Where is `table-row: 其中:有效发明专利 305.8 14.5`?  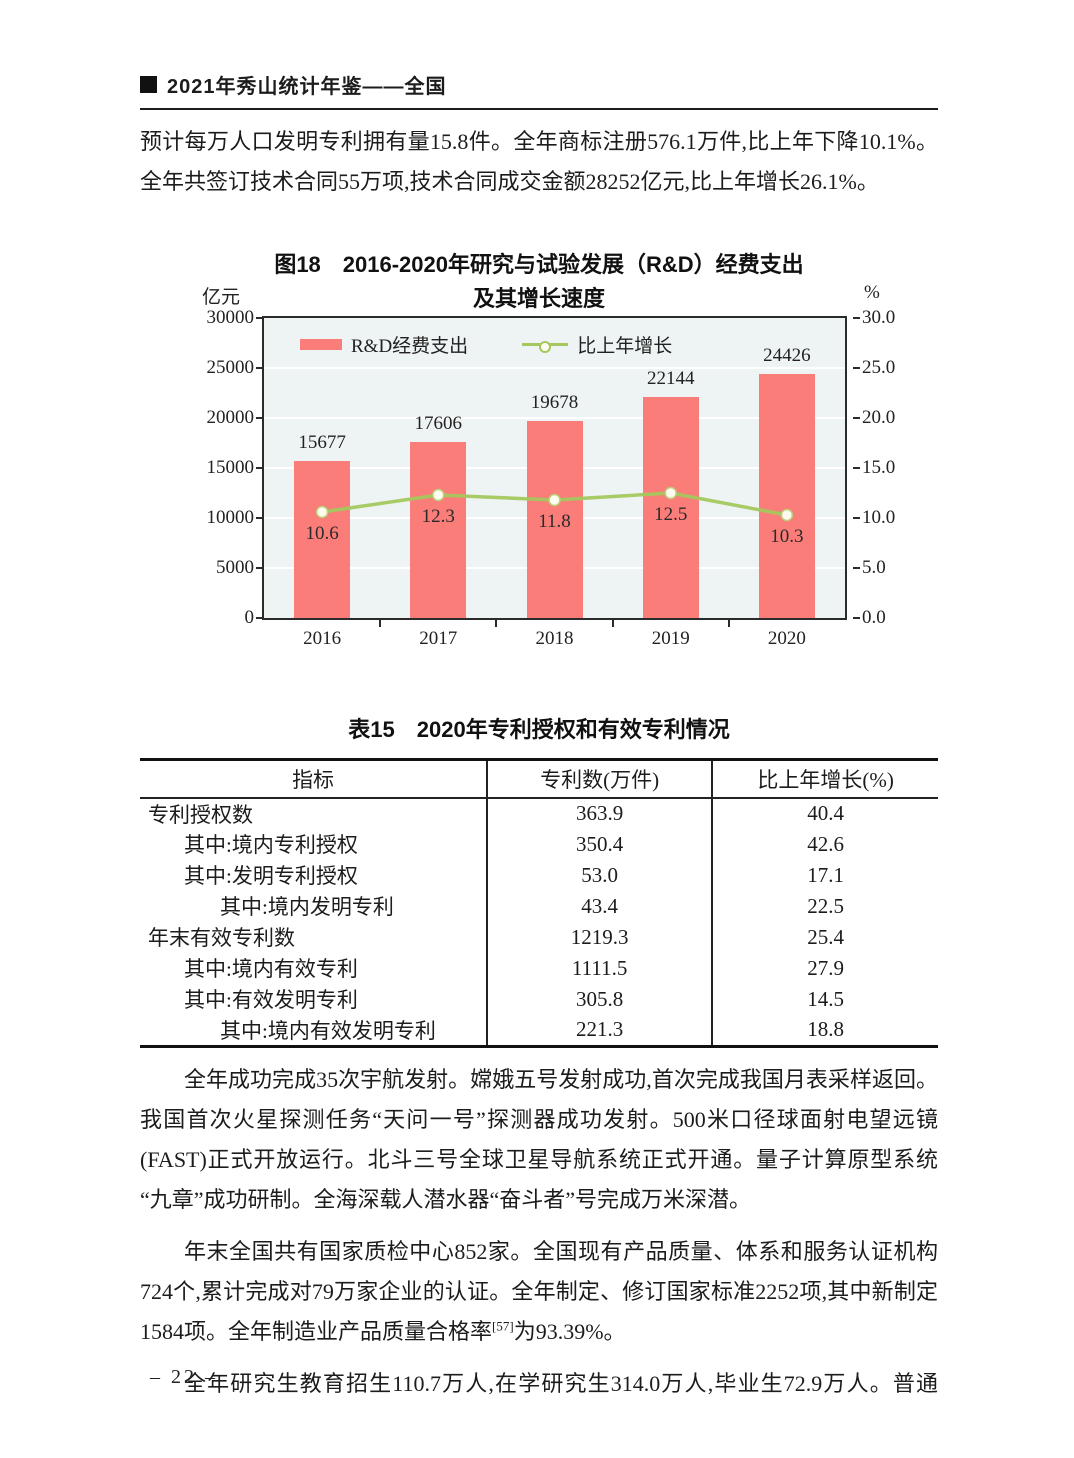
table-row: 其中:有效发明专利 305.8 14.5 is located at coordinates (539, 999).